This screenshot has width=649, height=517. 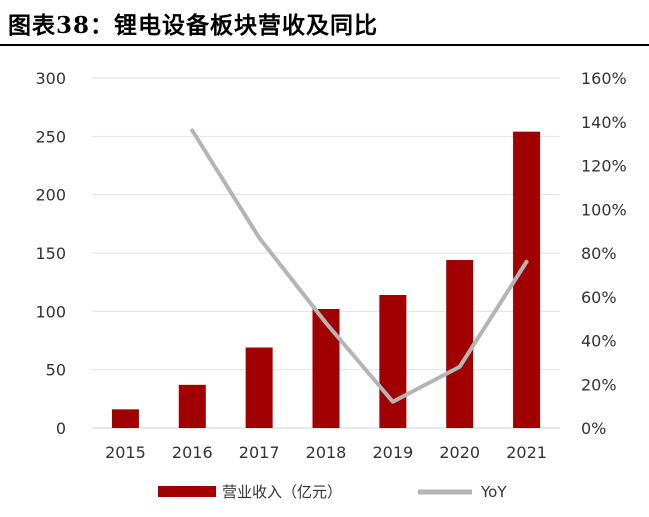 I want to click on legend-label-revenue: 营业收入（亿元）, so click(x=282, y=492).